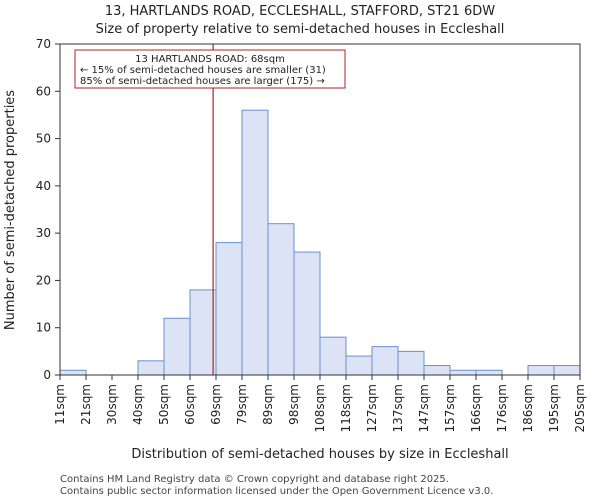 This screenshot has width=600, height=500. Describe the element at coordinates (47, 375) in the screenshot. I see `y-tick-label: 0` at that location.